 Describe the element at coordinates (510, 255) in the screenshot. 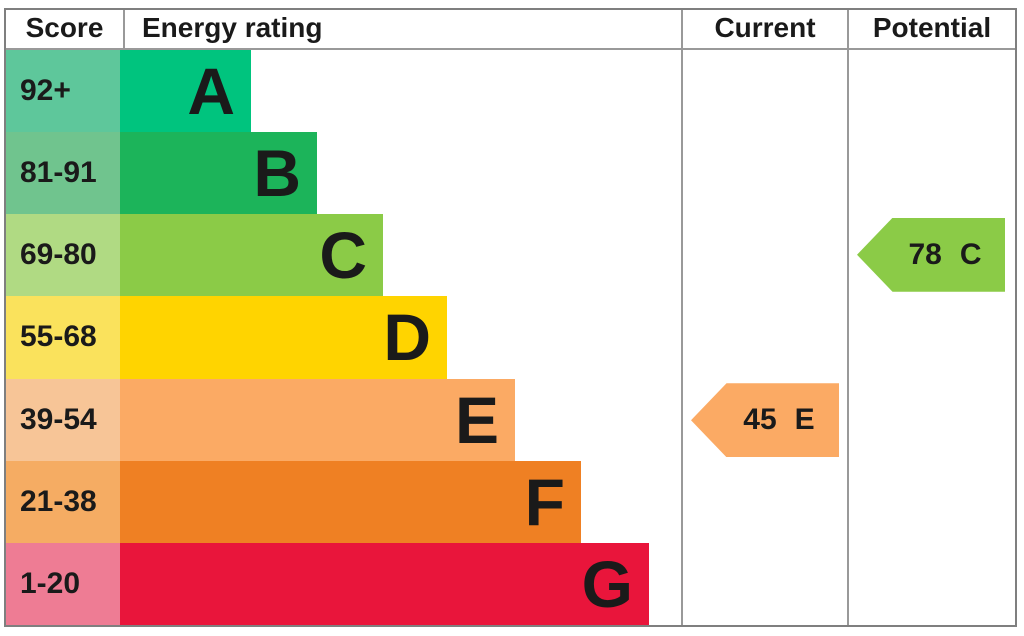

I see `epc-band-row-C: 69-80 C` at that location.